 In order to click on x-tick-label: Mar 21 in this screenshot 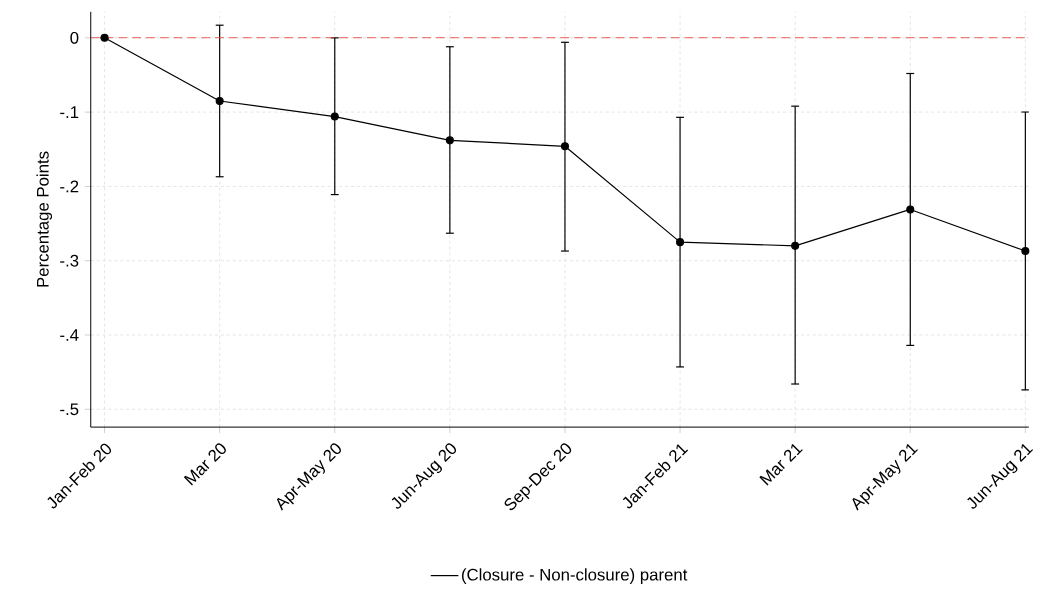, I will do `click(781, 465)`.